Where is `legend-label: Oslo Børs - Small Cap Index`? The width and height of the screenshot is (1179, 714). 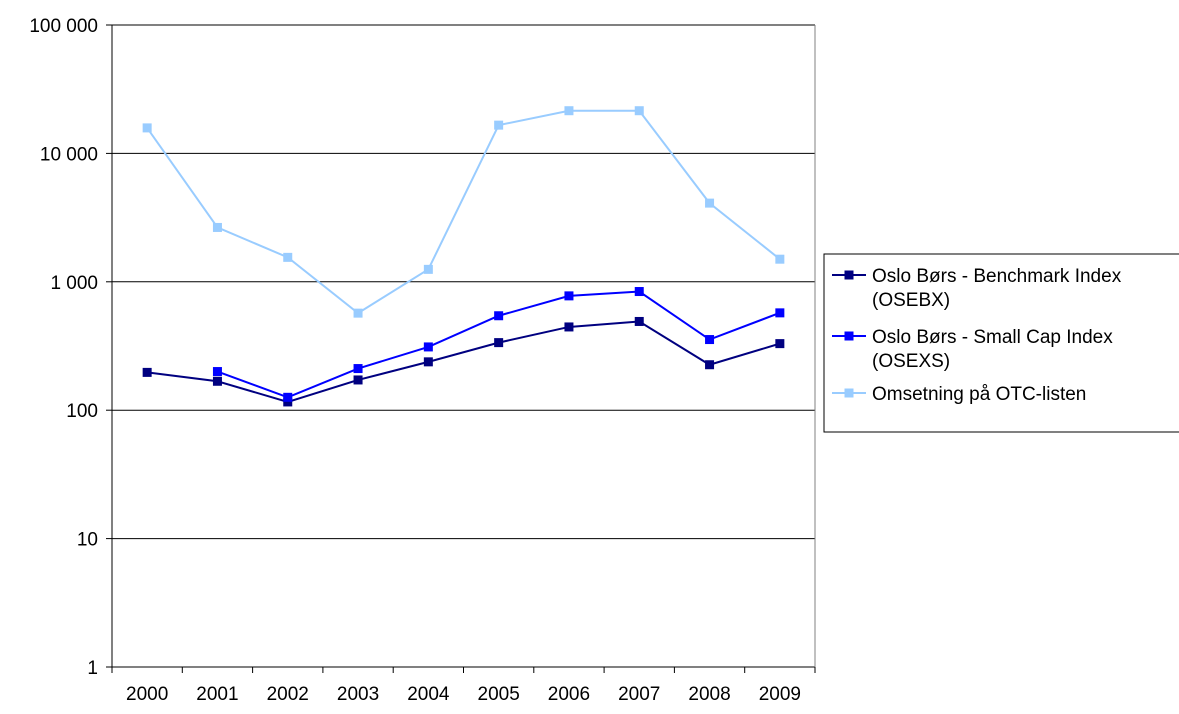
legend-label: Oslo Børs - Small Cap Index is located at coordinates (992, 337).